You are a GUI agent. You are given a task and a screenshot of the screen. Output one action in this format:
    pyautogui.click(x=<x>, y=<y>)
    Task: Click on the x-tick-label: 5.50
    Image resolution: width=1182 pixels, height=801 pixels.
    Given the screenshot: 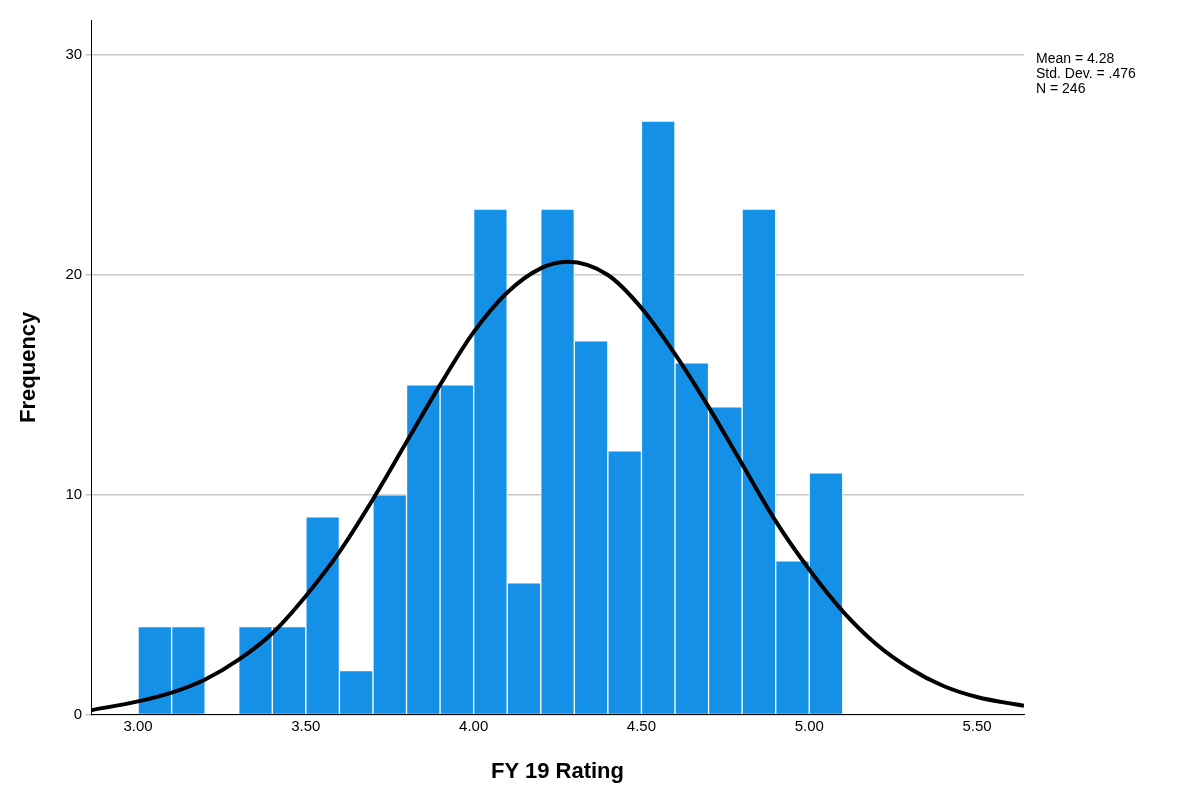 What is the action you would take?
    pyautogui.click(x=977, y=725)
    